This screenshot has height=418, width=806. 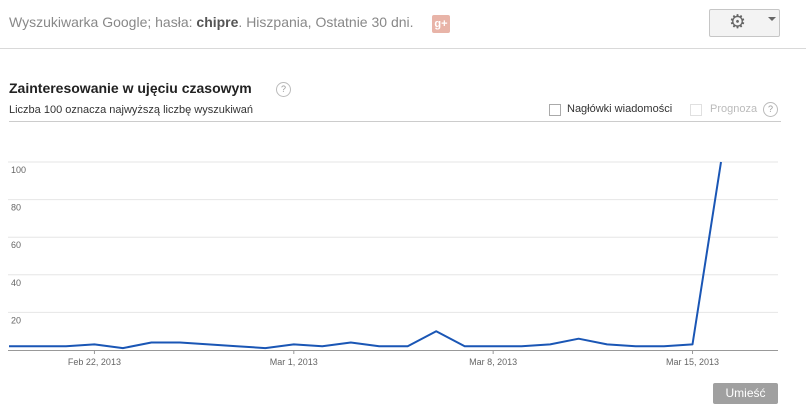 I want to click on help-icon: ?, so click(x=283, y=89).